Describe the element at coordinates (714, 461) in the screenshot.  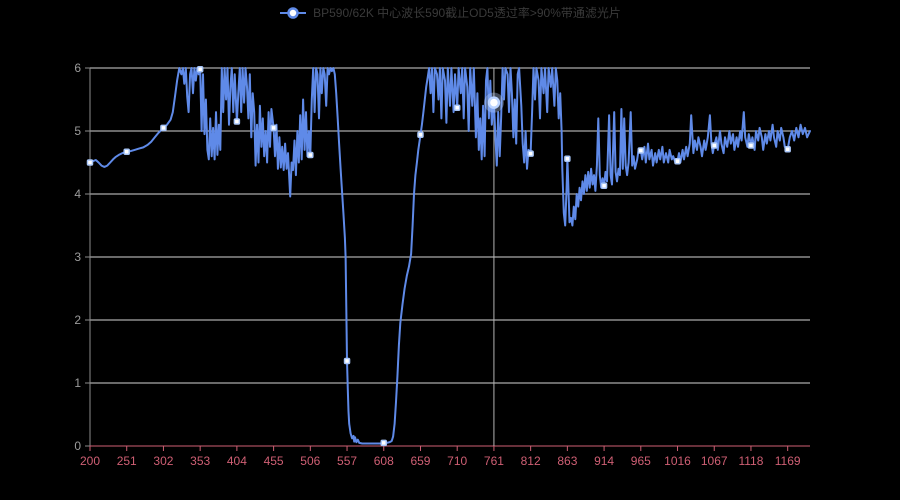
I see `x-axis-label: 1067` at that location.